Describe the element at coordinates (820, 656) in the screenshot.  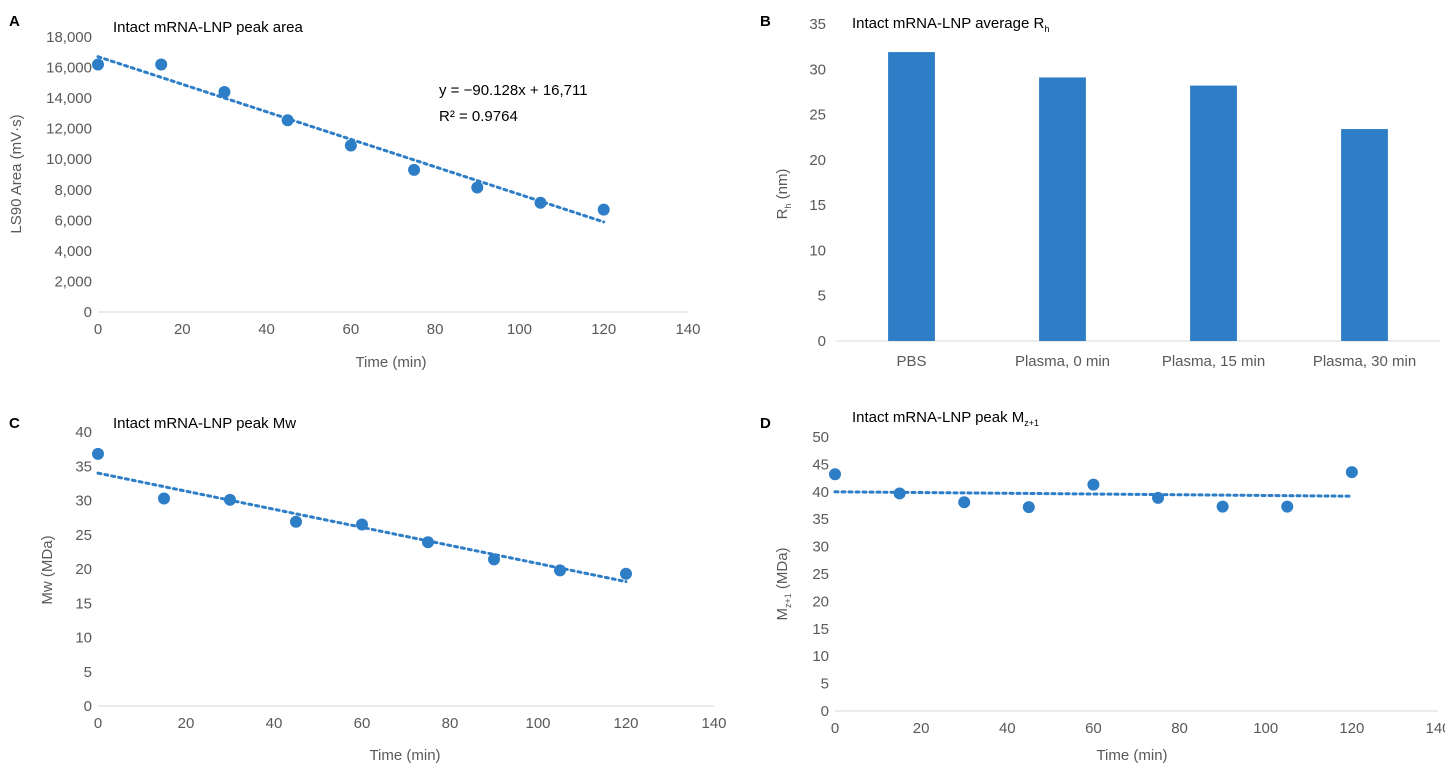
I see `panel-d-y-tick-label: 10` at that location.